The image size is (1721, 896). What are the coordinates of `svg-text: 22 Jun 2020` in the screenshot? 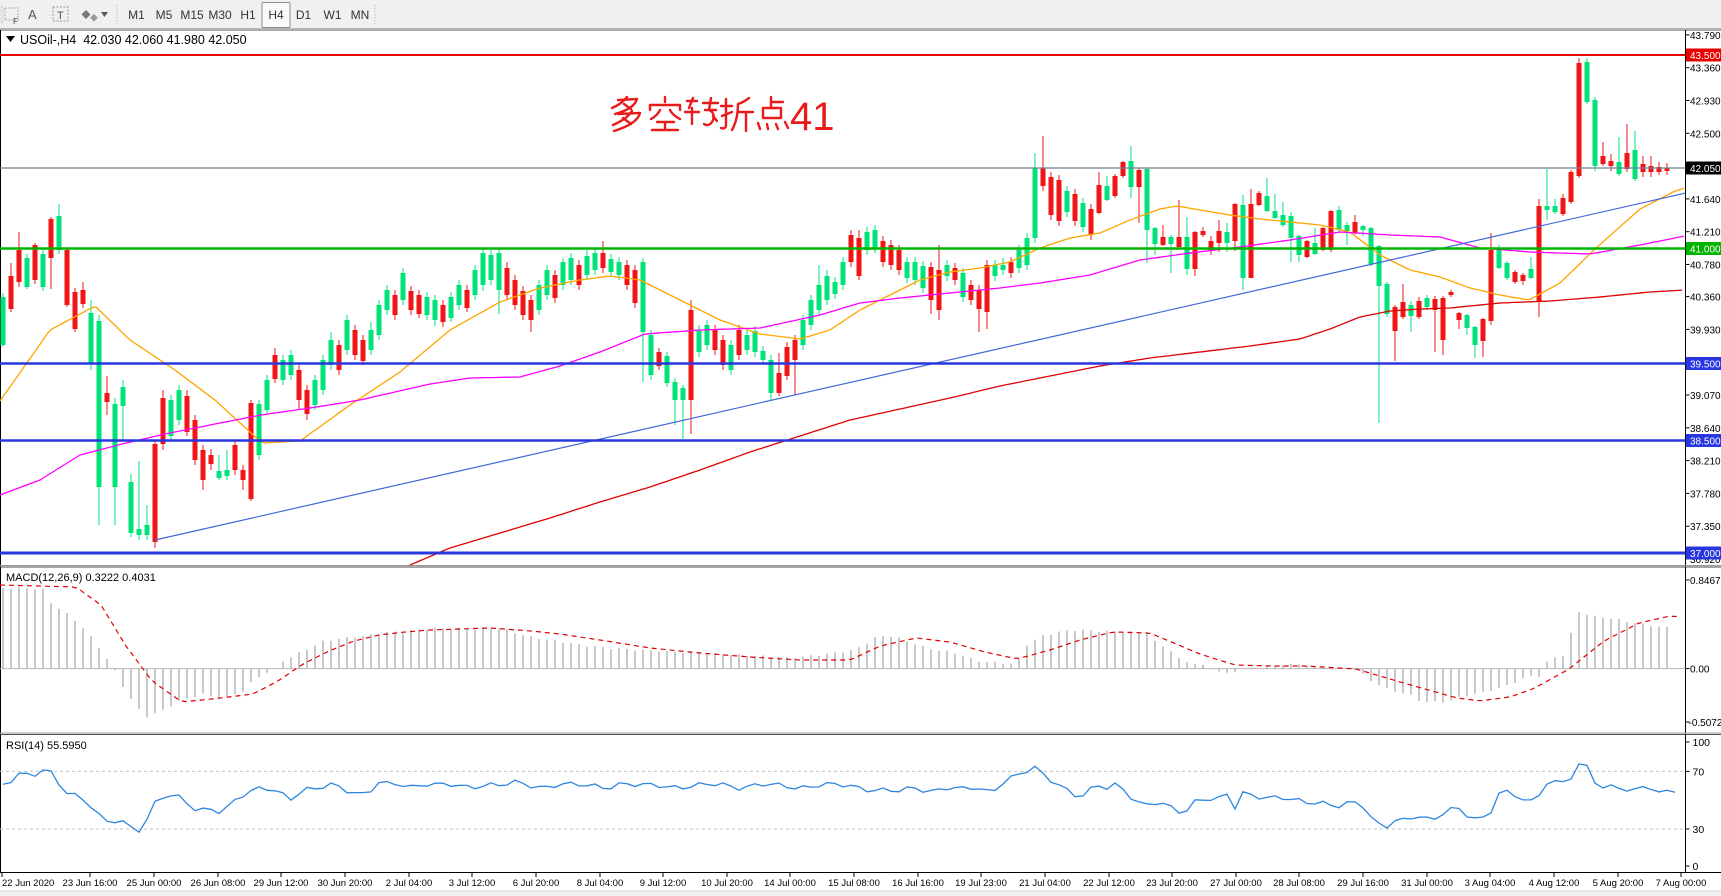 It's located at (28, 883).